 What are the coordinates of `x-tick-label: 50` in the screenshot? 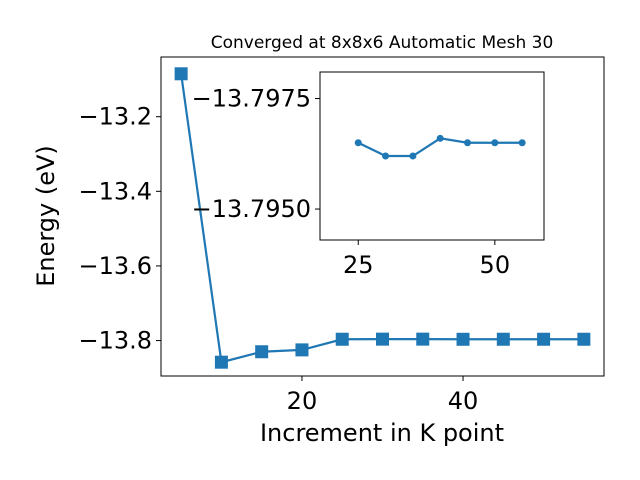 It's located at (495, 265).